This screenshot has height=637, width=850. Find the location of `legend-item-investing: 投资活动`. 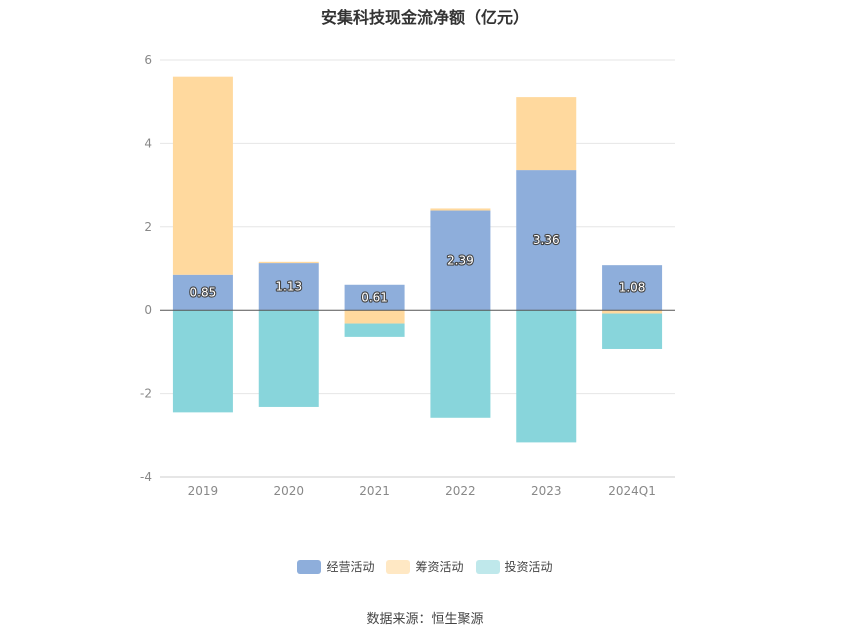

legend-item-investing: 投资活动 is located at coordinates (514, 566).